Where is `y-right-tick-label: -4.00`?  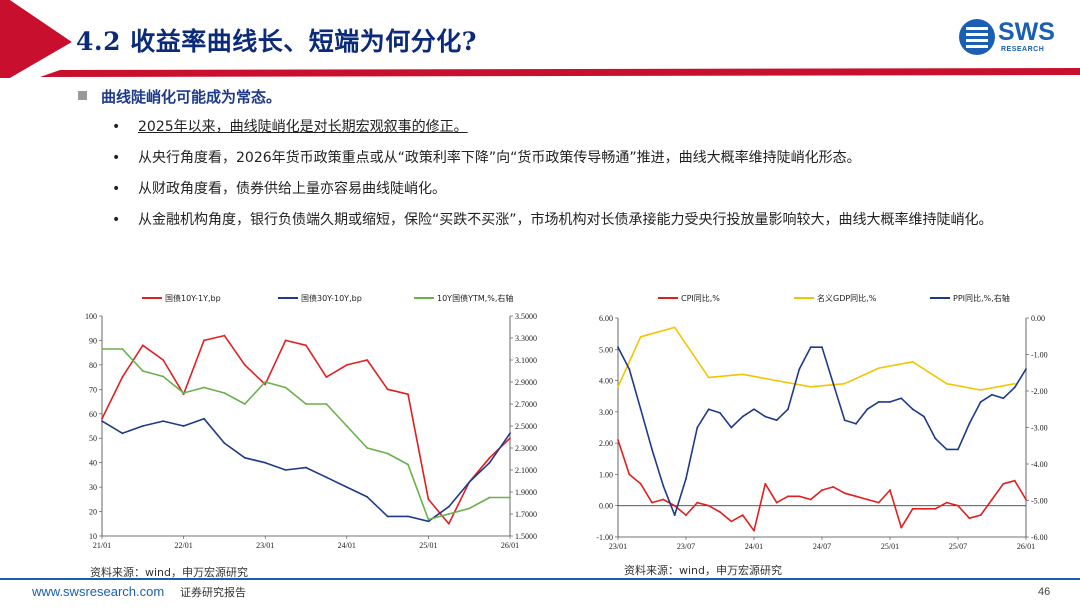
y-right-tick-label: -4.00 is located at coordinates (1039, 464).